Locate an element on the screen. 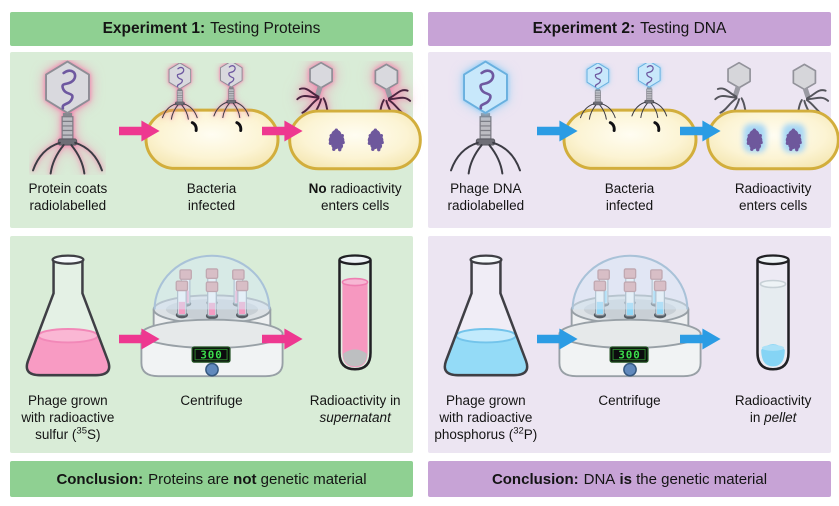 This screenshot has width=839, height=506. supernatant-tube-illustration is located at coordinates (355, 312).